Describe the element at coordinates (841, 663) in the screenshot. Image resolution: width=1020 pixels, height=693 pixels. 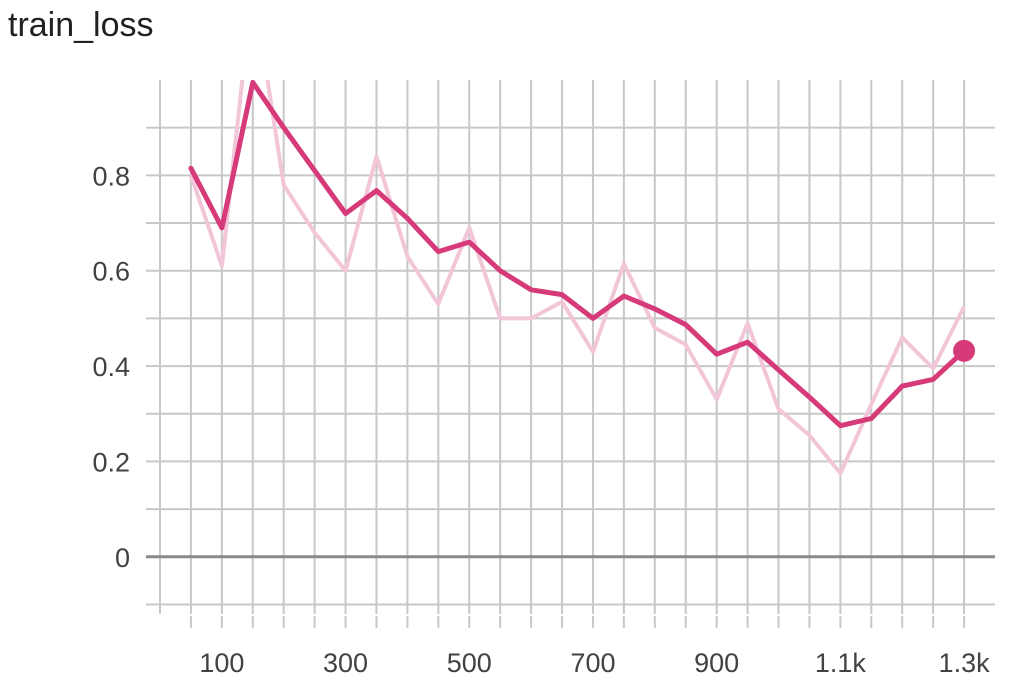
I see `x-tick-label: 1.1k` at that location.